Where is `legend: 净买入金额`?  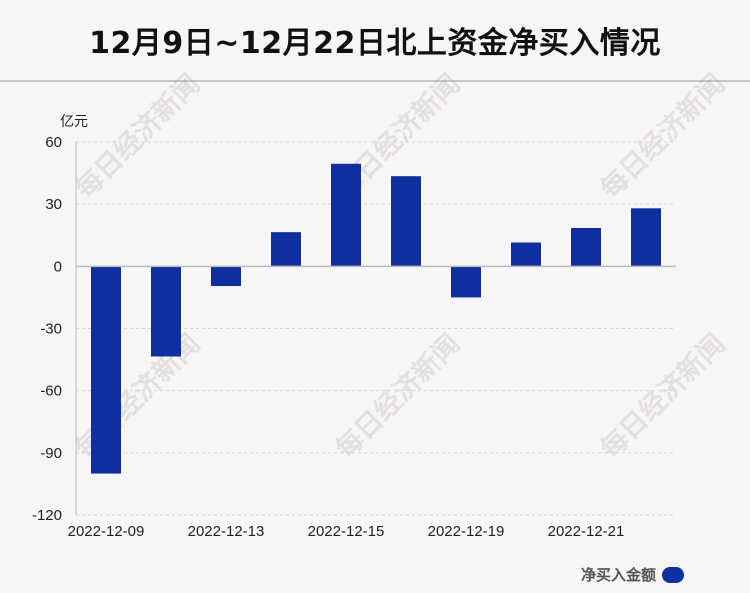 legend: 净买入金额 is located at coordinates (632, 574).